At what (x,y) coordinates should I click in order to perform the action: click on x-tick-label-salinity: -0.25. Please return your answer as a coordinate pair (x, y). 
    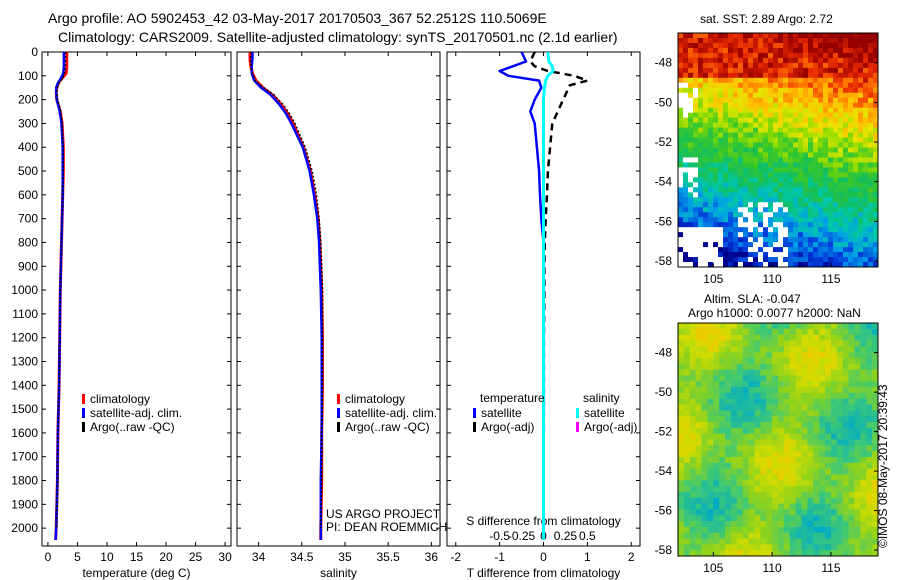
    Looking at the image, I should click on (522, 536).